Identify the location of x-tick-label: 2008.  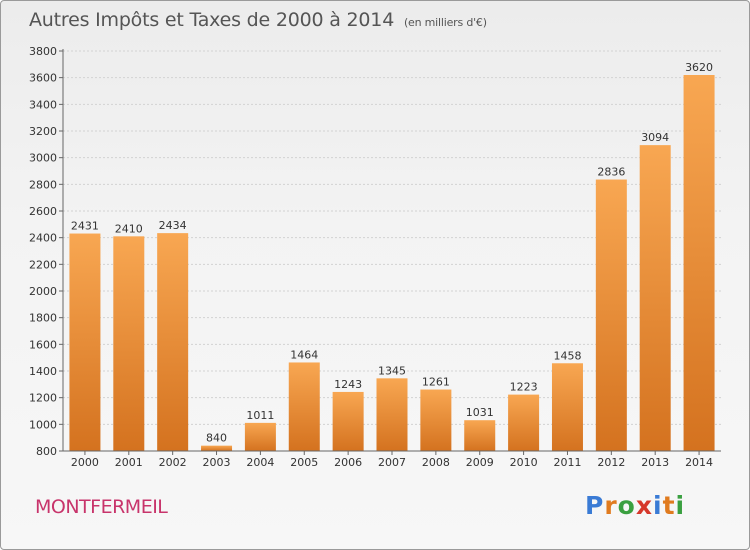
(436, 462).